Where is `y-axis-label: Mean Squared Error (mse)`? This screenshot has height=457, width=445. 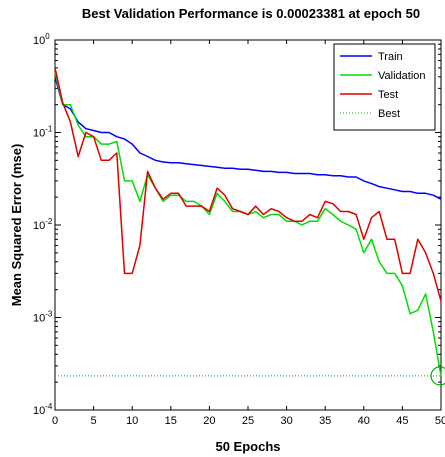
y-axis-label: Mean Squared Error (mse) is located at coordinates (16, 225).